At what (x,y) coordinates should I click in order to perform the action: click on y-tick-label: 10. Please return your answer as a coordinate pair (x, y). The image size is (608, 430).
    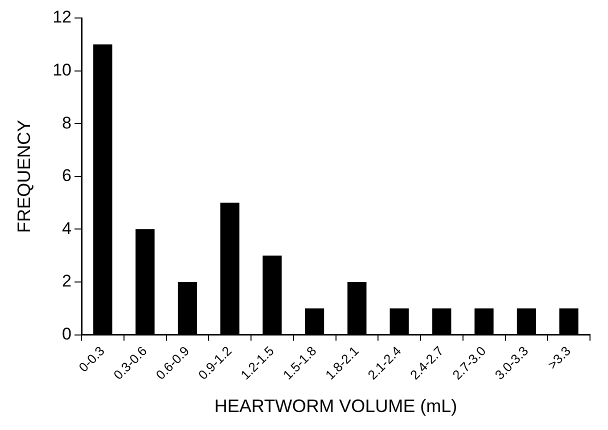
    Looking at the image, I should click on (62, 70).